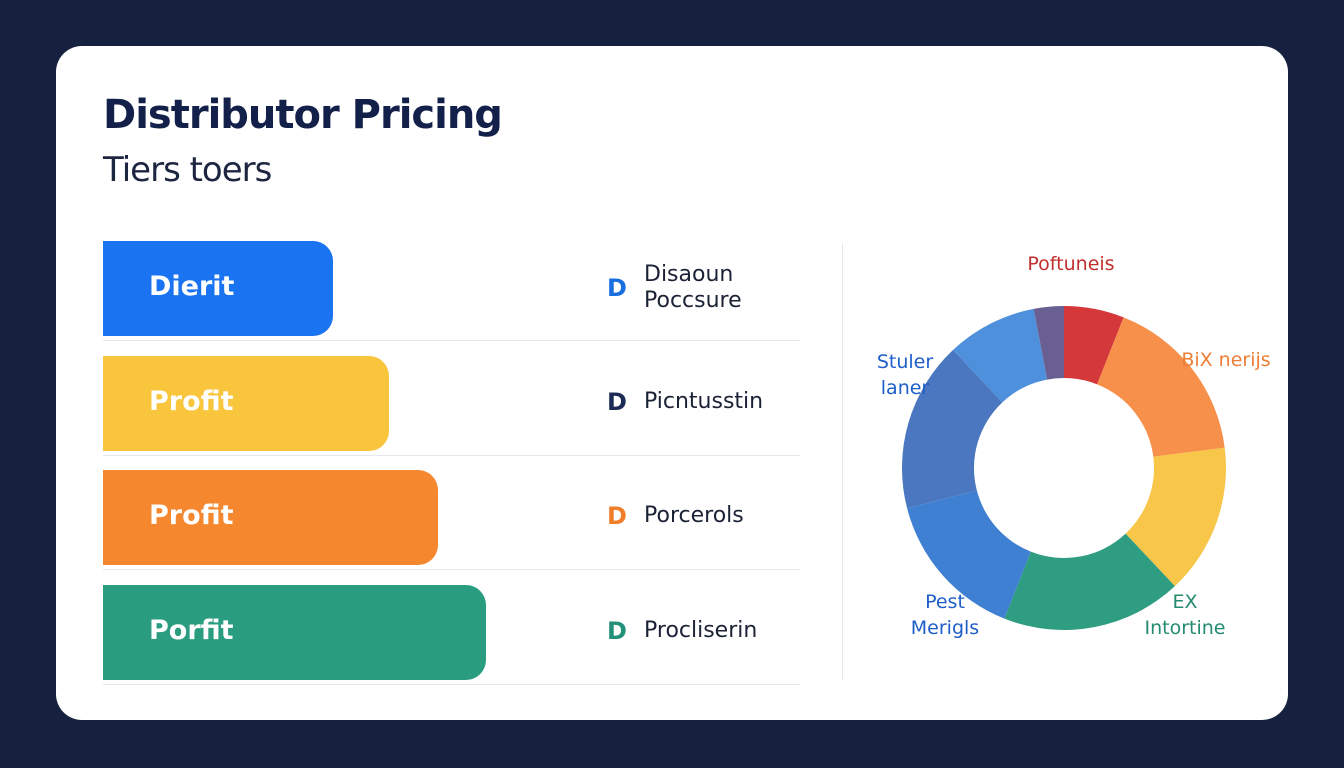 Image resolution: width=1344 pixels, height=768 pixels. I want to click on divider, so click(842, 461).